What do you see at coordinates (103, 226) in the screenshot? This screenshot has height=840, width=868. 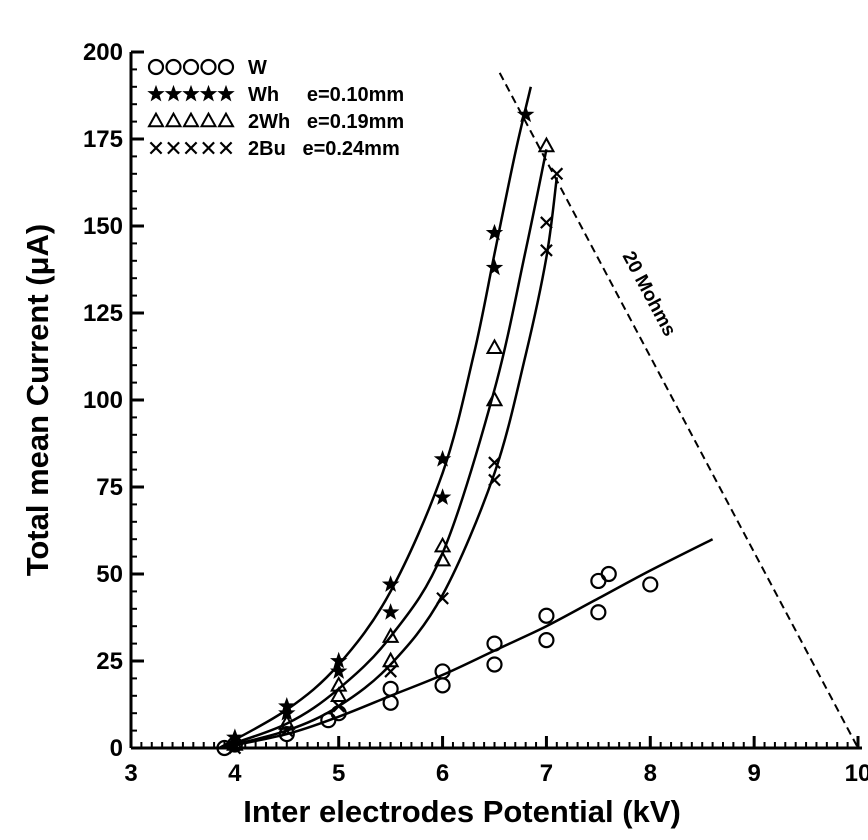 I see `y-tick-label: 150` at bounding box center [103, 226].